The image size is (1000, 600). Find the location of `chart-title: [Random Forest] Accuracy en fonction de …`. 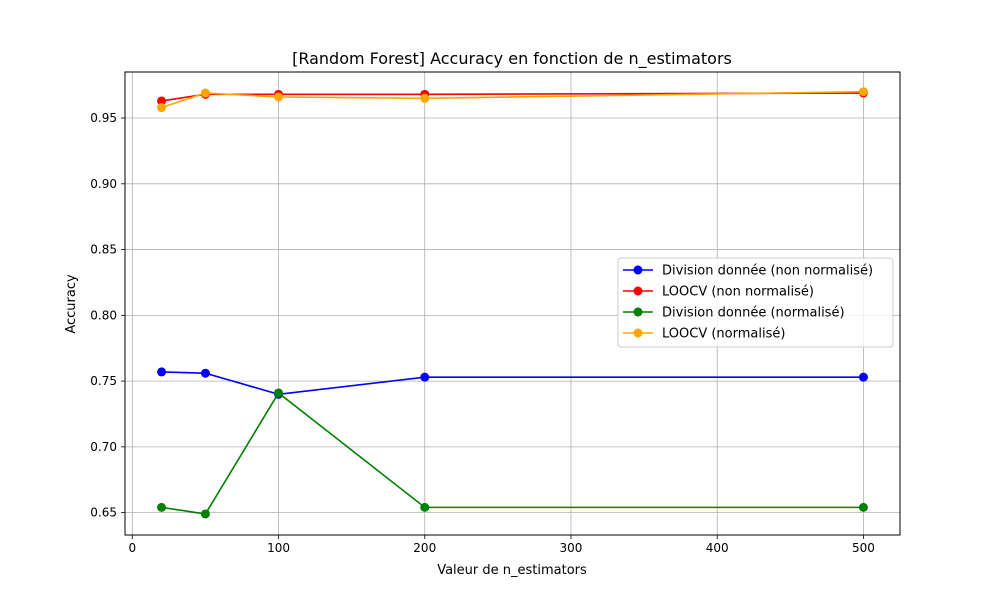

chart-title: [Random Forest] Accuracy en fonction de … is located at coordinates (512, 59).